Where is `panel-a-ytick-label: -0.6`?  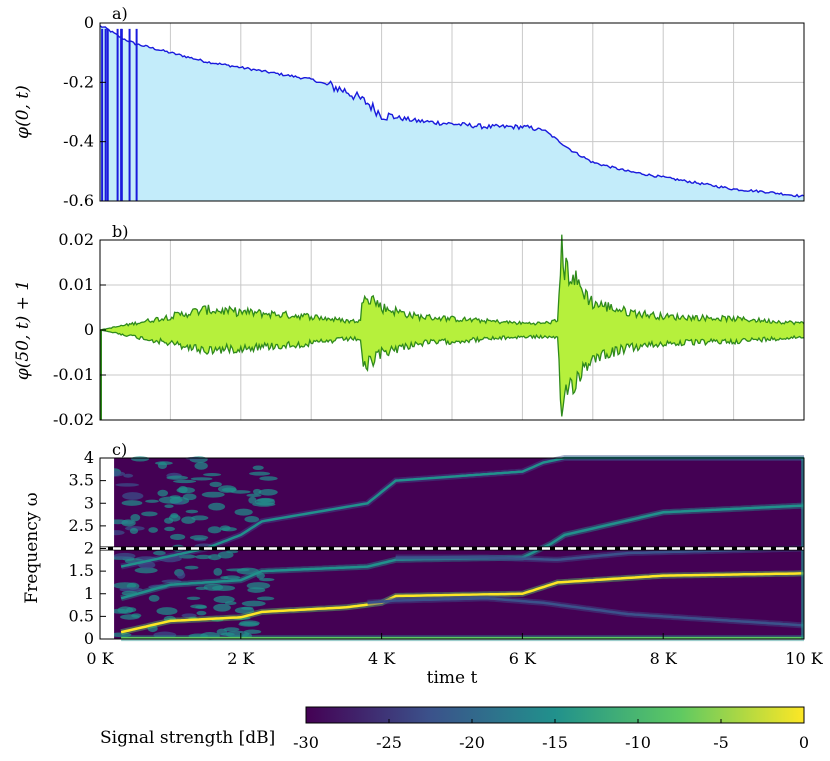 panel-a-ytick-label: -0.6 is located at coordinates (78, 200).